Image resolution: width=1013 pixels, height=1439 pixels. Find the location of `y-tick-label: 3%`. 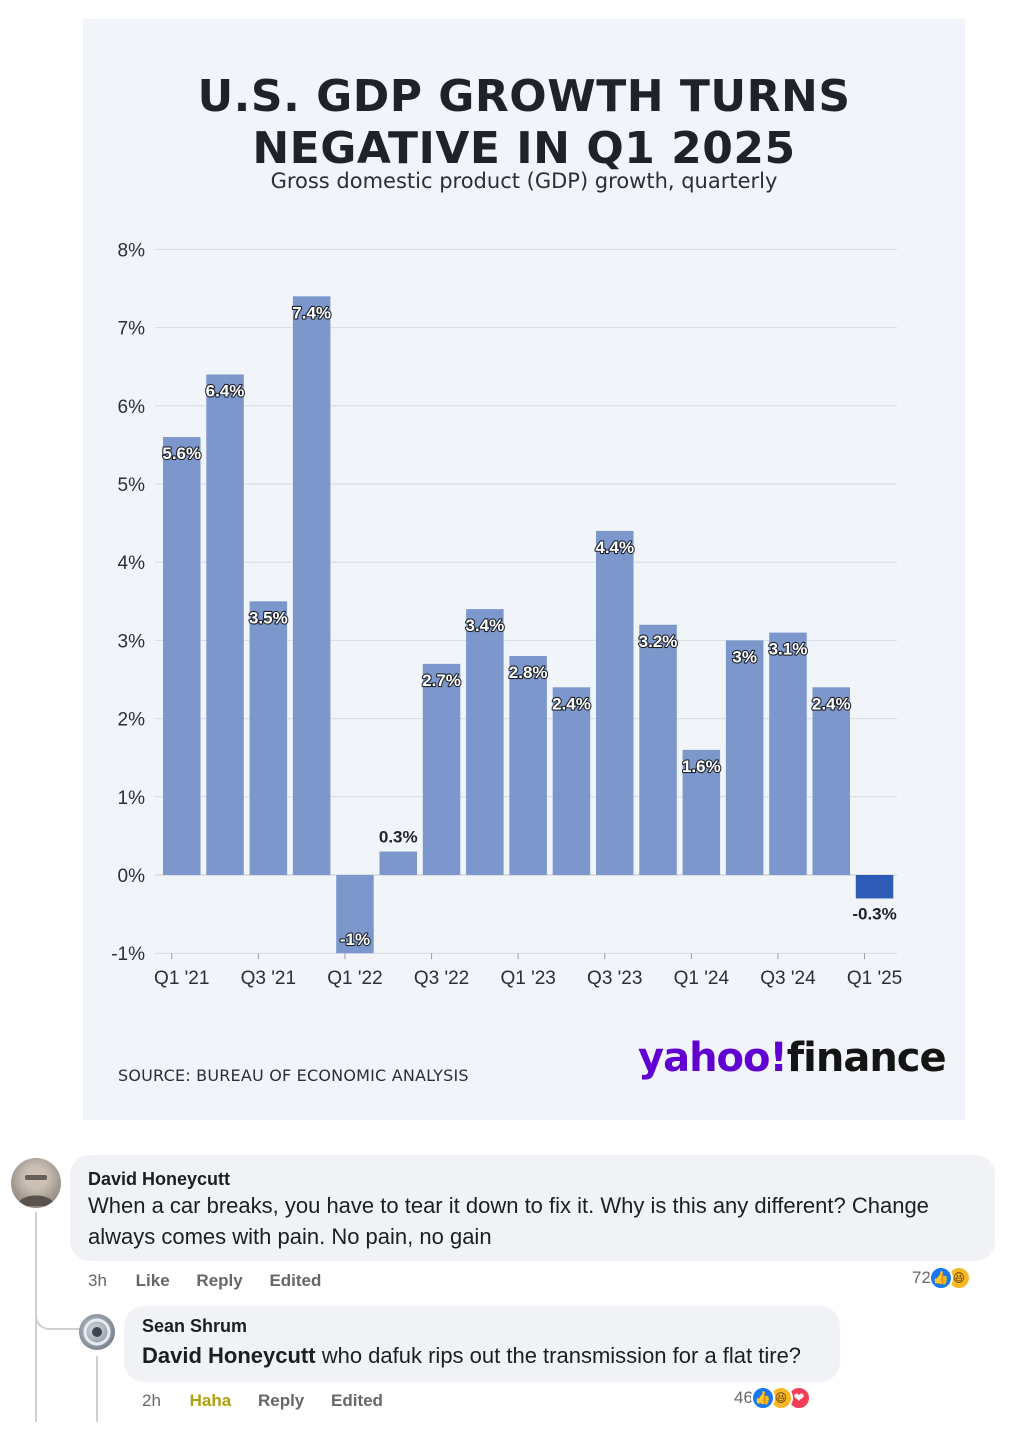

y-tick-label: 3% is located at coordinates (132, 641).